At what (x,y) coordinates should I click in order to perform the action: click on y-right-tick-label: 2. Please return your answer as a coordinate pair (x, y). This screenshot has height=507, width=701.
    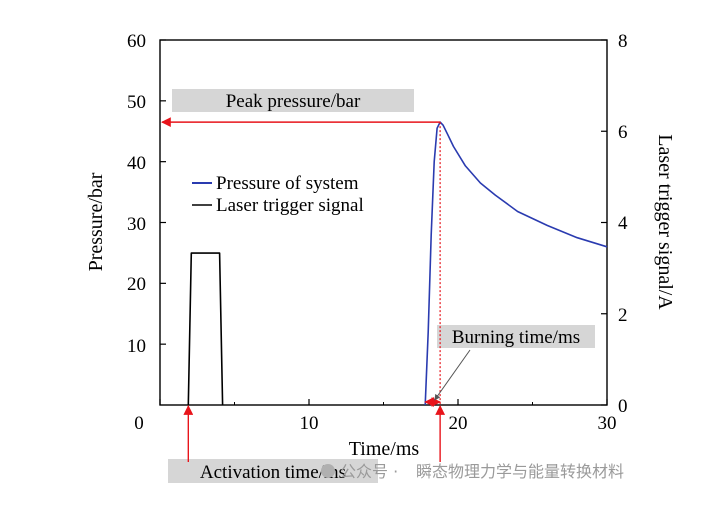
    Looking at the image, I should click on (623, 315).